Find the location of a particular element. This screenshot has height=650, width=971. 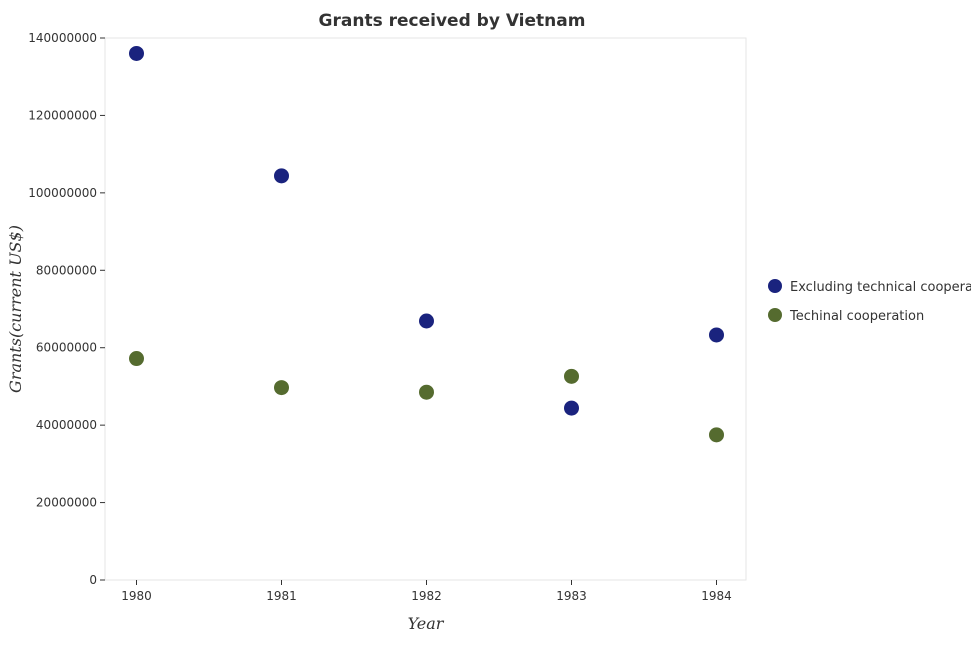

y-tick-label: 120000000 is located at coordinates (62, 115).